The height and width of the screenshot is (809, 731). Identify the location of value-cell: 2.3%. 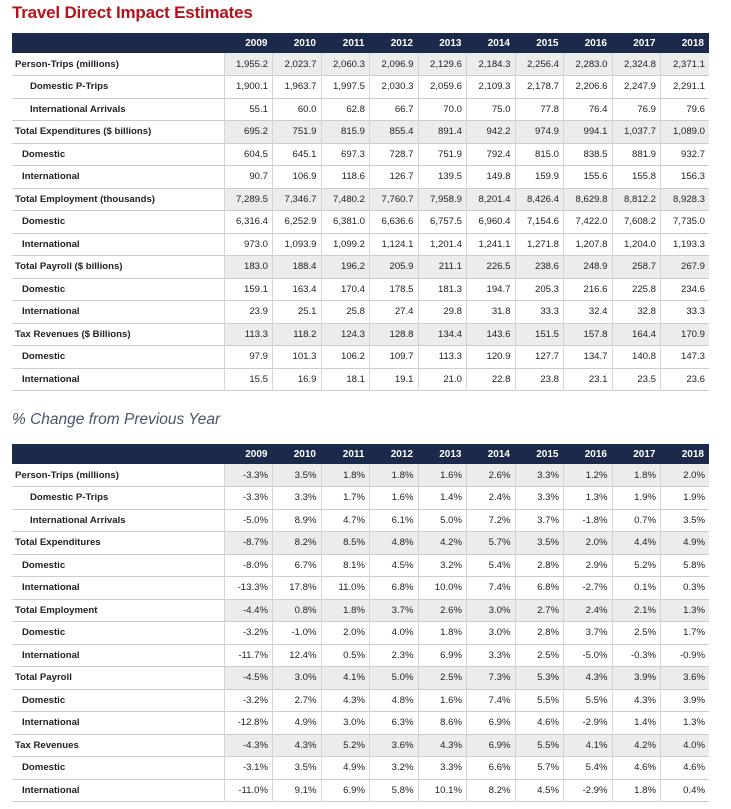
(393, 655).